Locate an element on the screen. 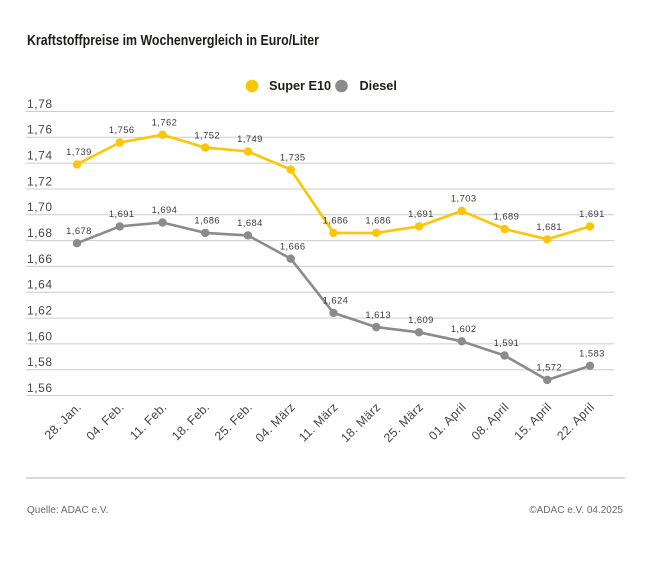 The image size is (650, 575). svg-text: 1,66 is located at coordinates (40, 259).